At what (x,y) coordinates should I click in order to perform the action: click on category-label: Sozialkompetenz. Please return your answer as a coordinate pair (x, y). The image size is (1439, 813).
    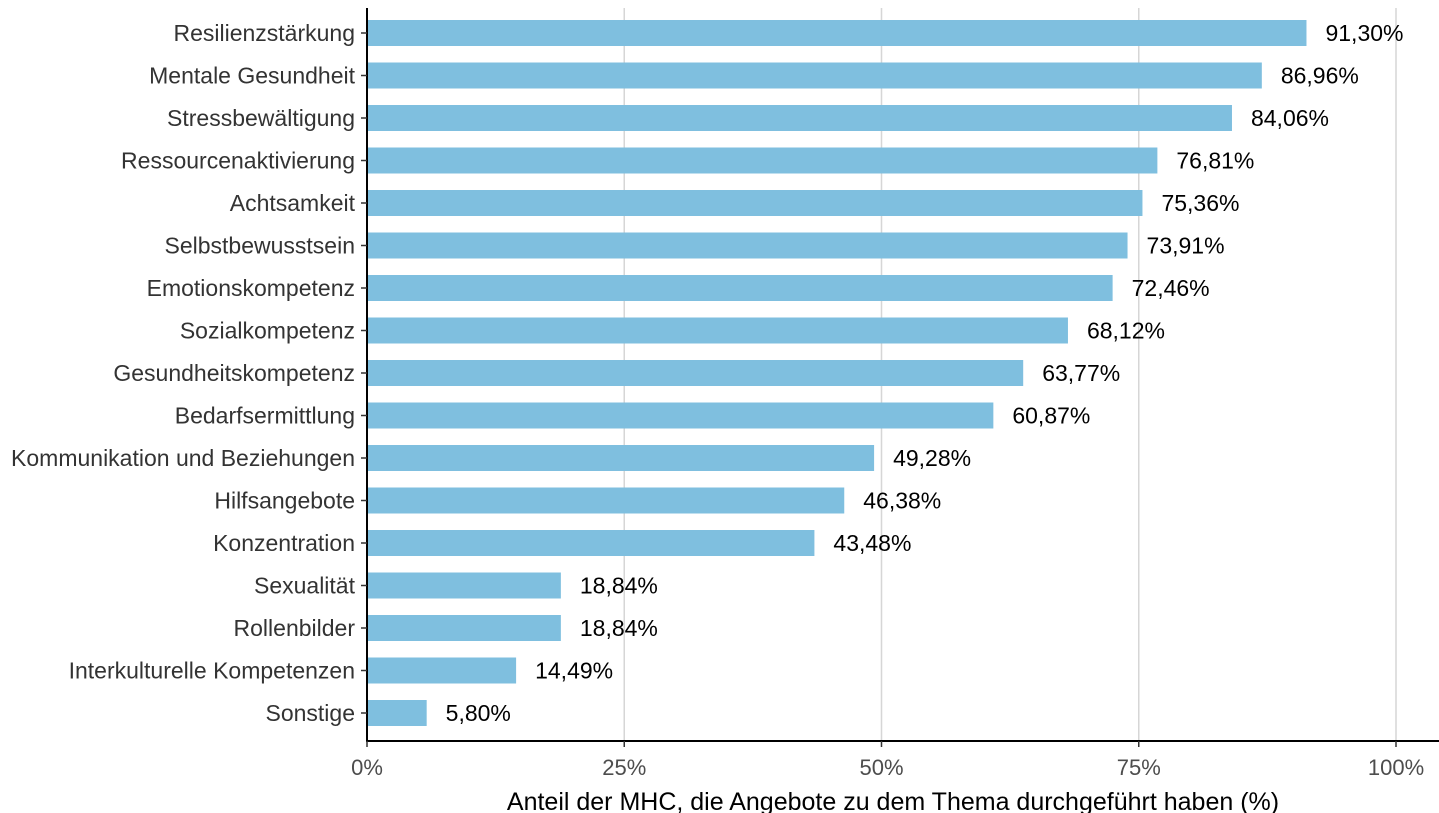
    Looking at the image, I should click on (267, 331).